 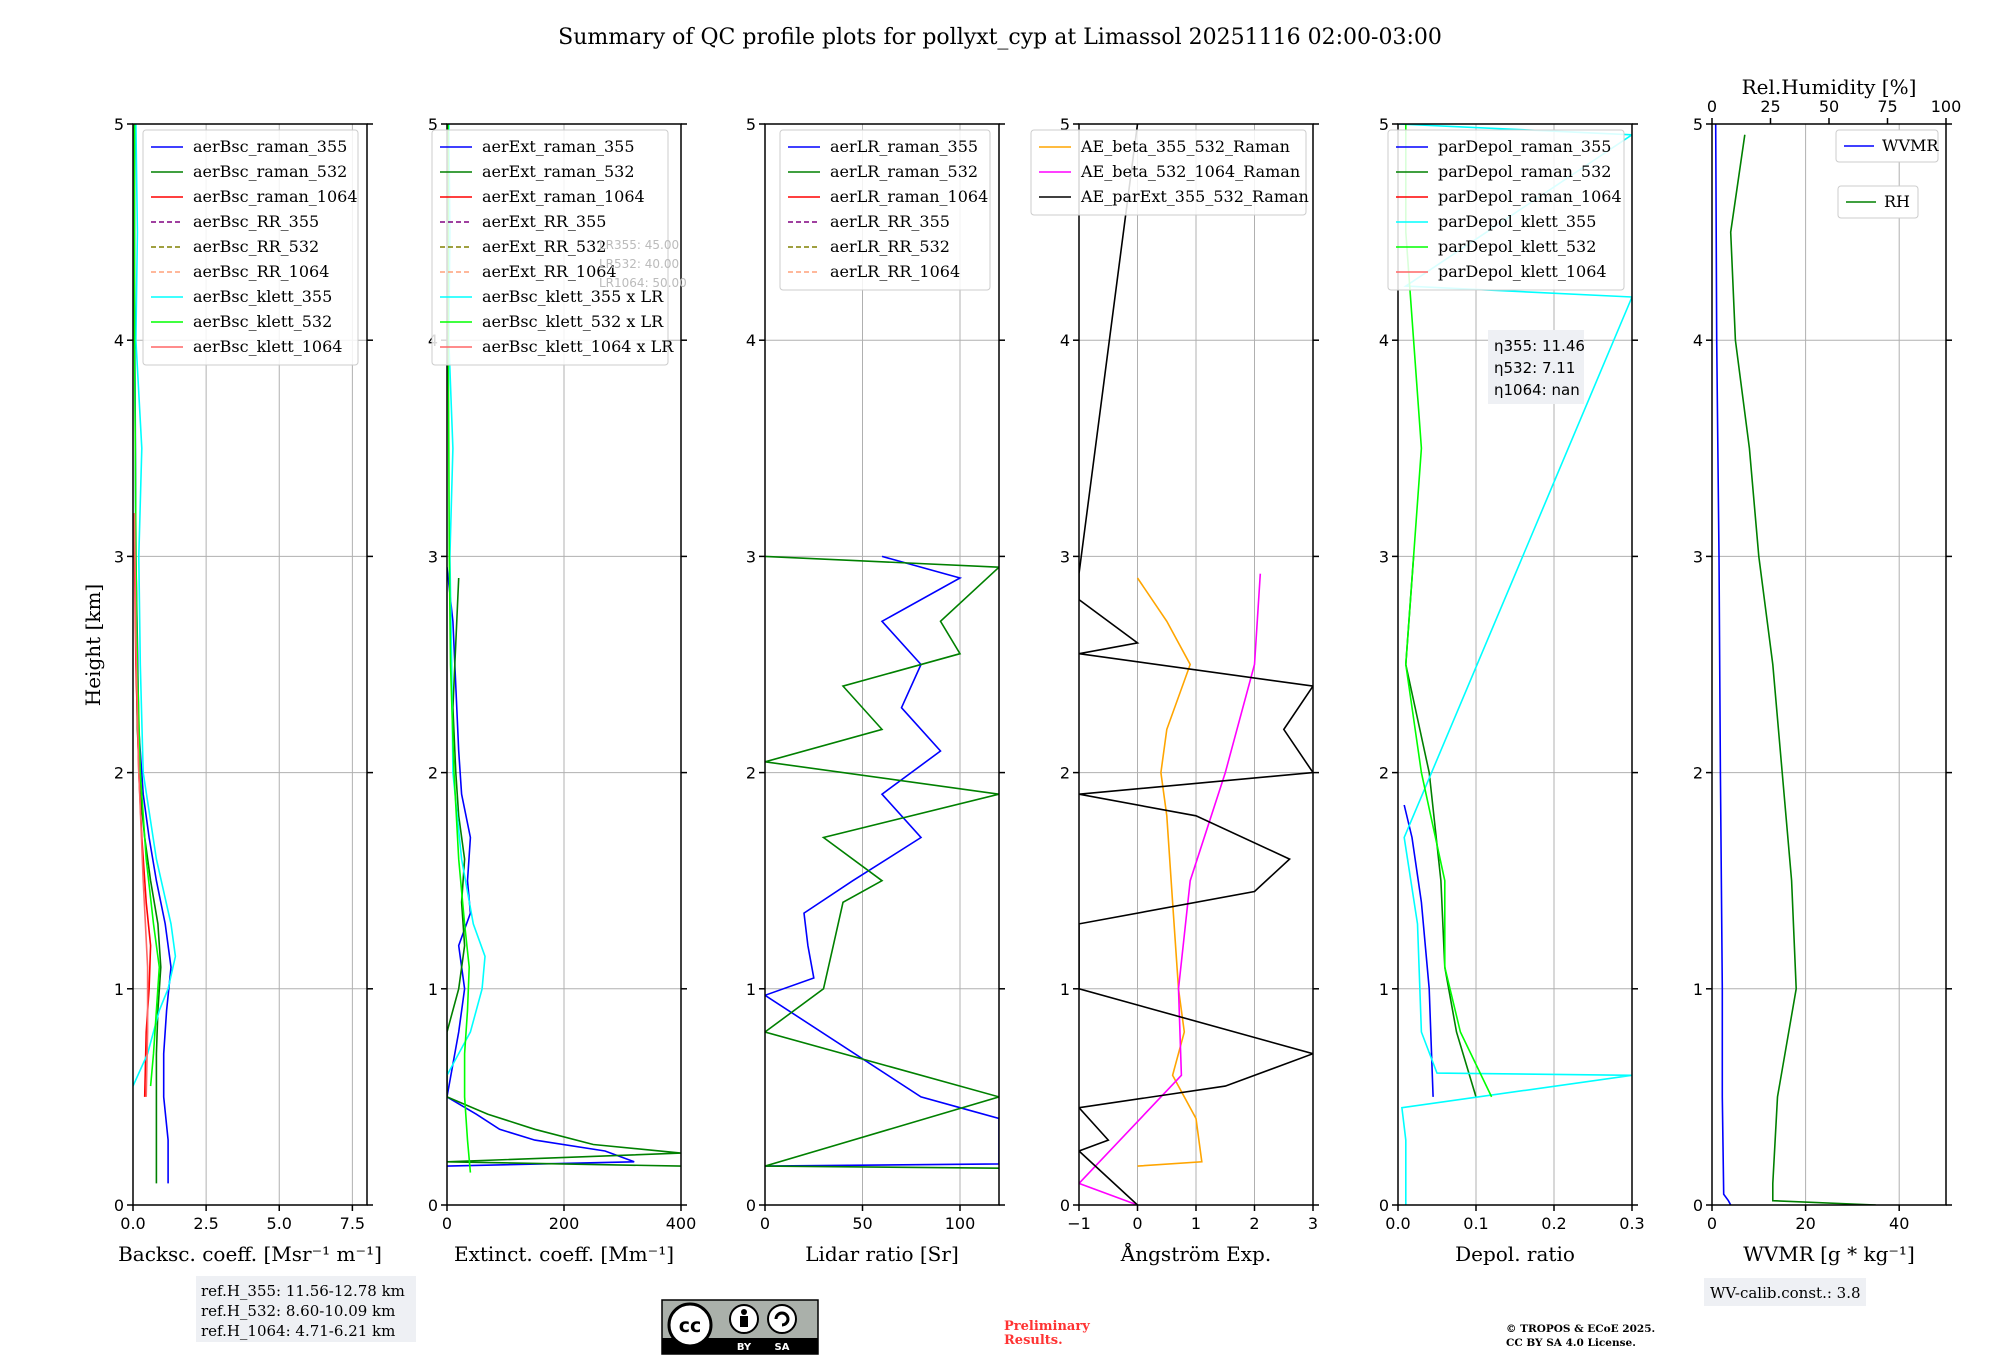 What do you see at coordinates (1887, 106) in the screenshot?
I see `top-tick-label: 75` at bounding box center [1887, 106].